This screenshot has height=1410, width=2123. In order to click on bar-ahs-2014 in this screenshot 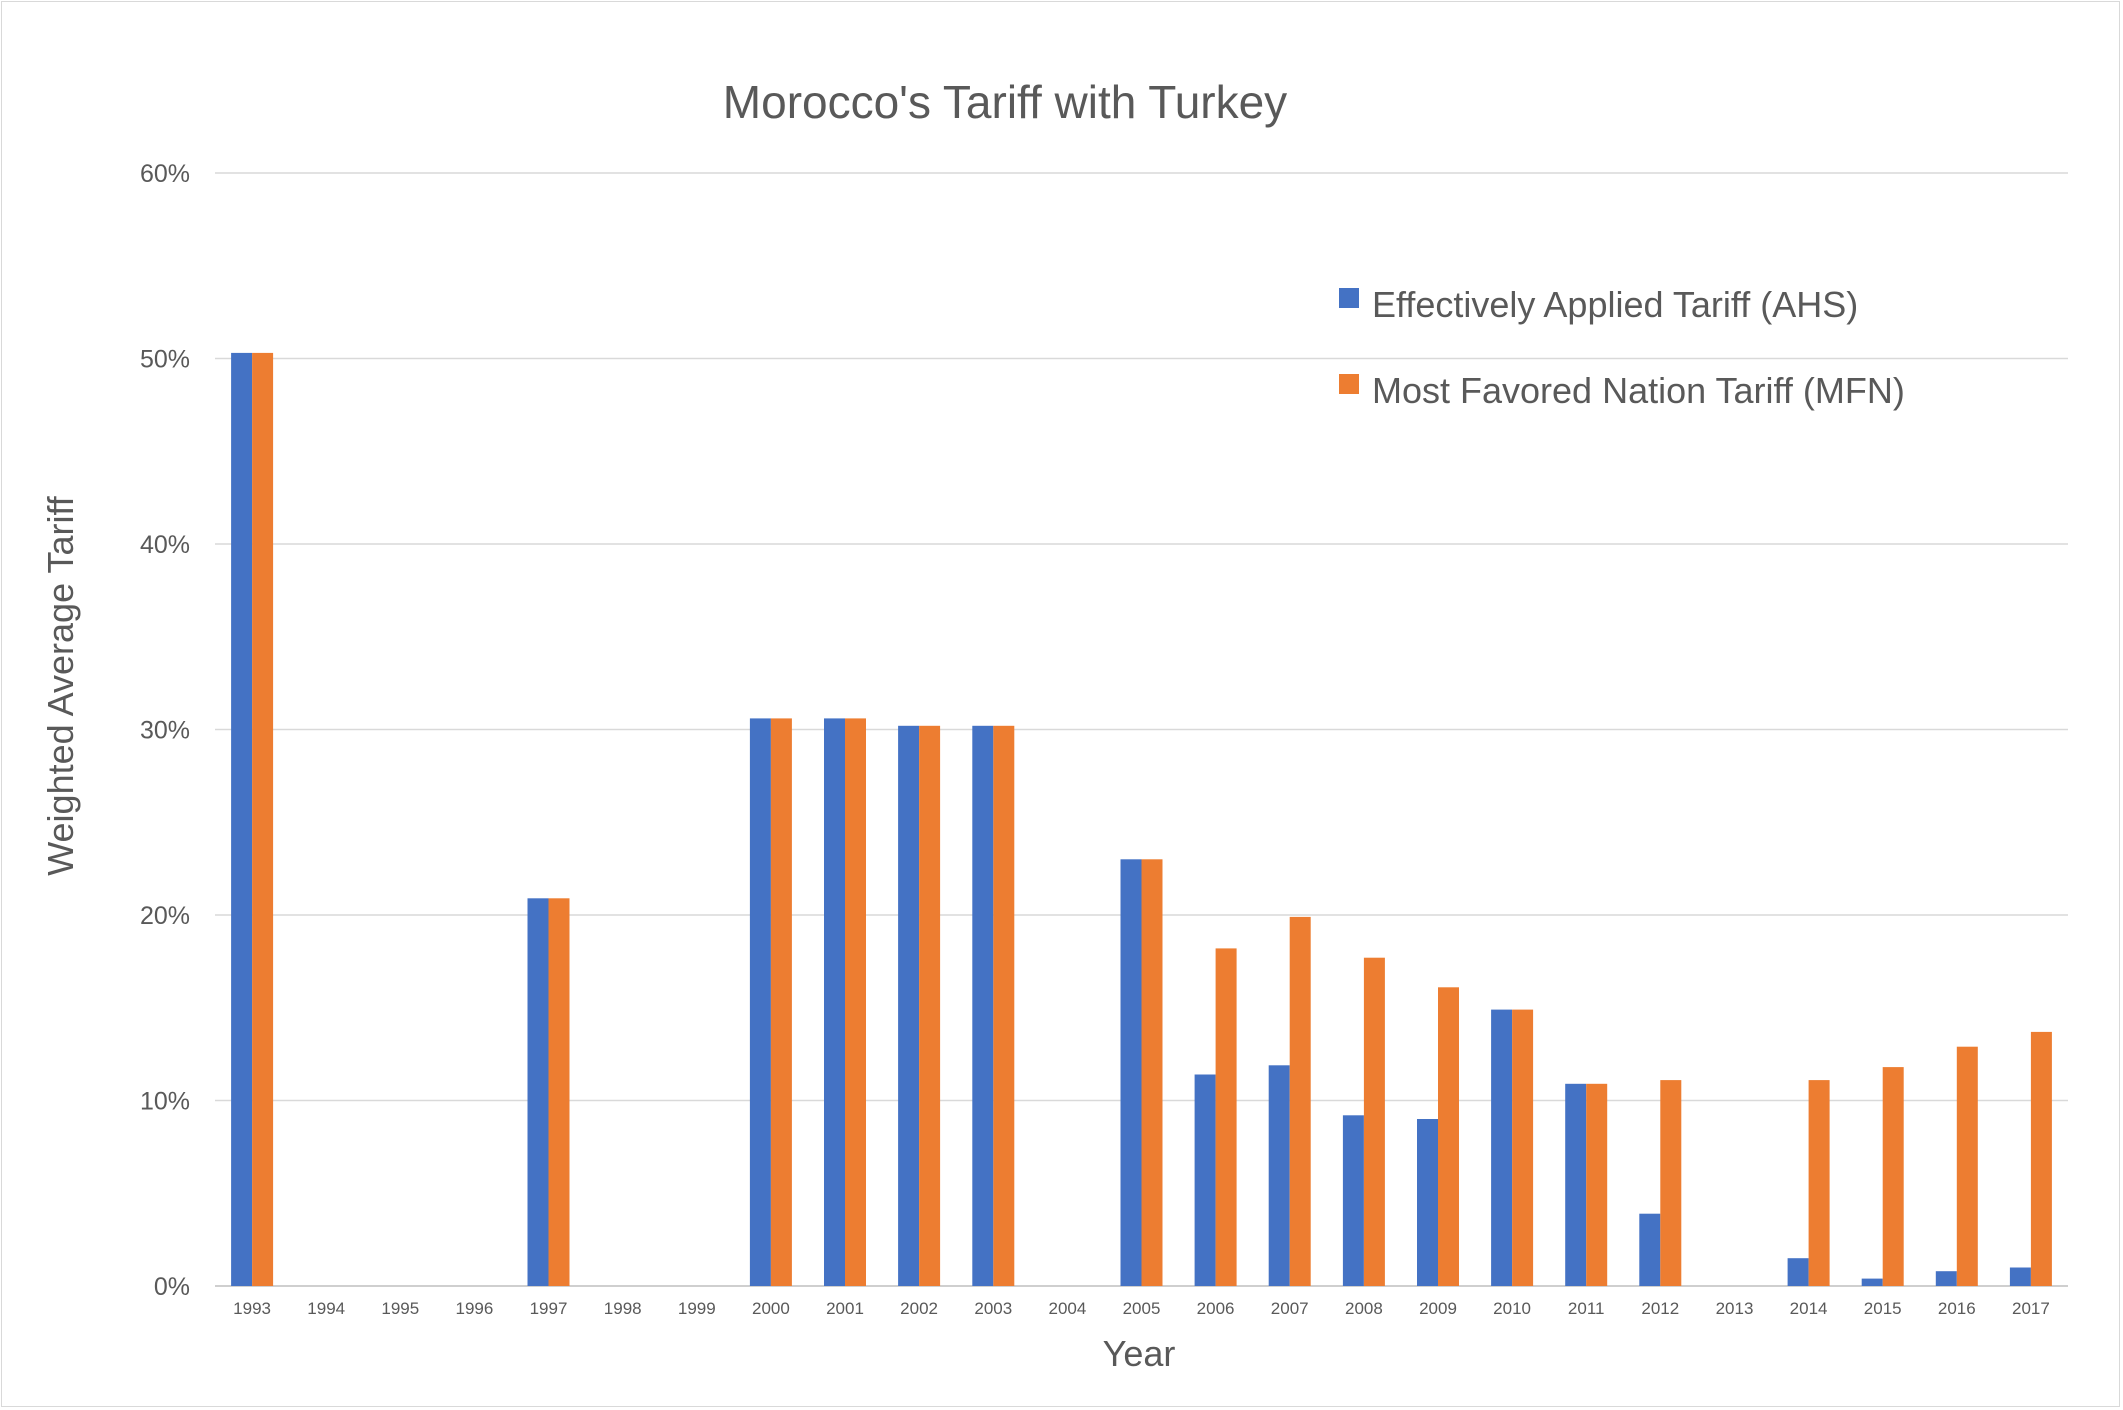, I will do `click(1798, 1272)`.